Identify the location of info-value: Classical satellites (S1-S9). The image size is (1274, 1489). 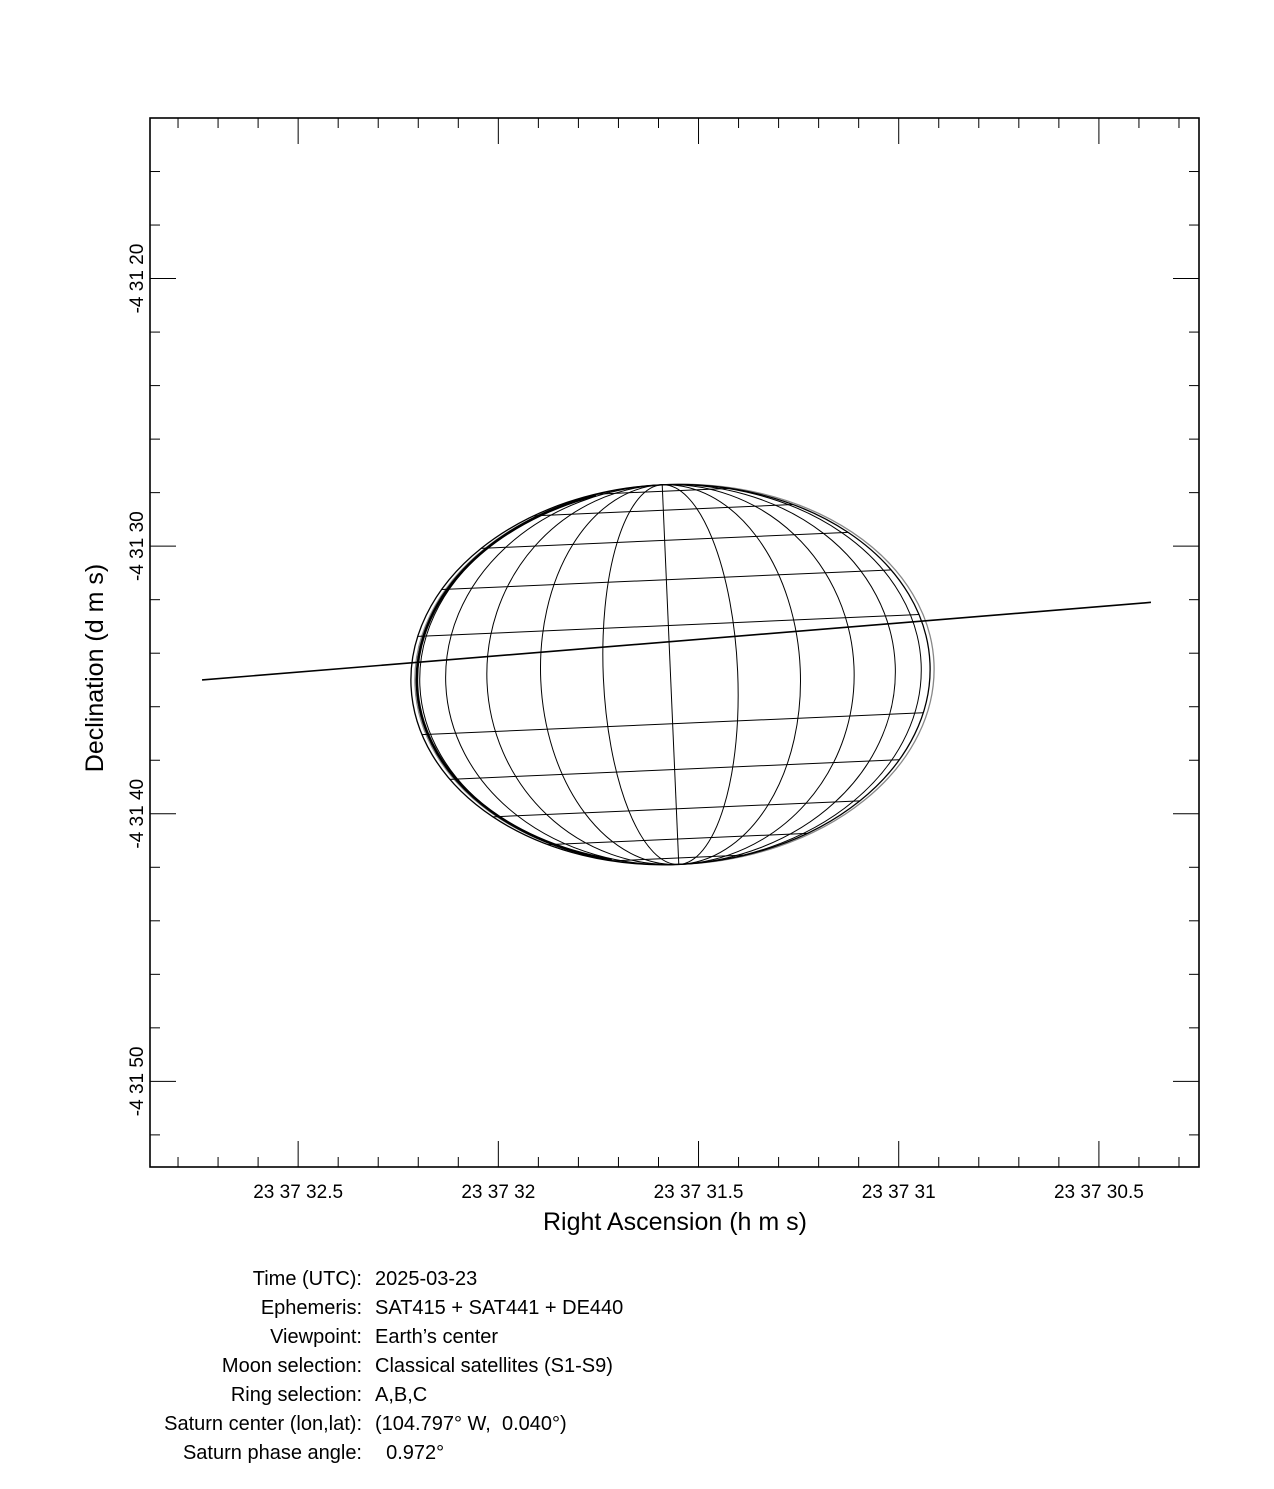
(494, 1366).